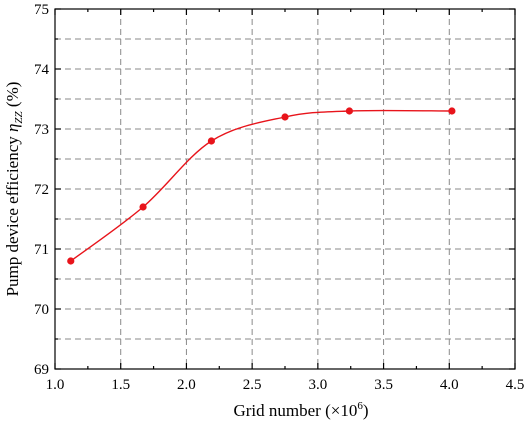 The height and width of the screenshot is (430, 526). What do you see at coordinates (19, 116) in the screenshot?
I see `y-axis-title-subscript: ZZ` at bounding box center [19, 116].